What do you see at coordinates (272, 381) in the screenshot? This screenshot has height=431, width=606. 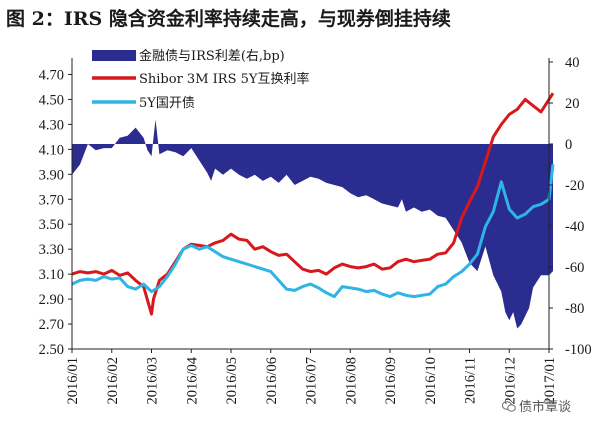 I see `x-tick-label: 2016/06` at bounding box center [272, 381].